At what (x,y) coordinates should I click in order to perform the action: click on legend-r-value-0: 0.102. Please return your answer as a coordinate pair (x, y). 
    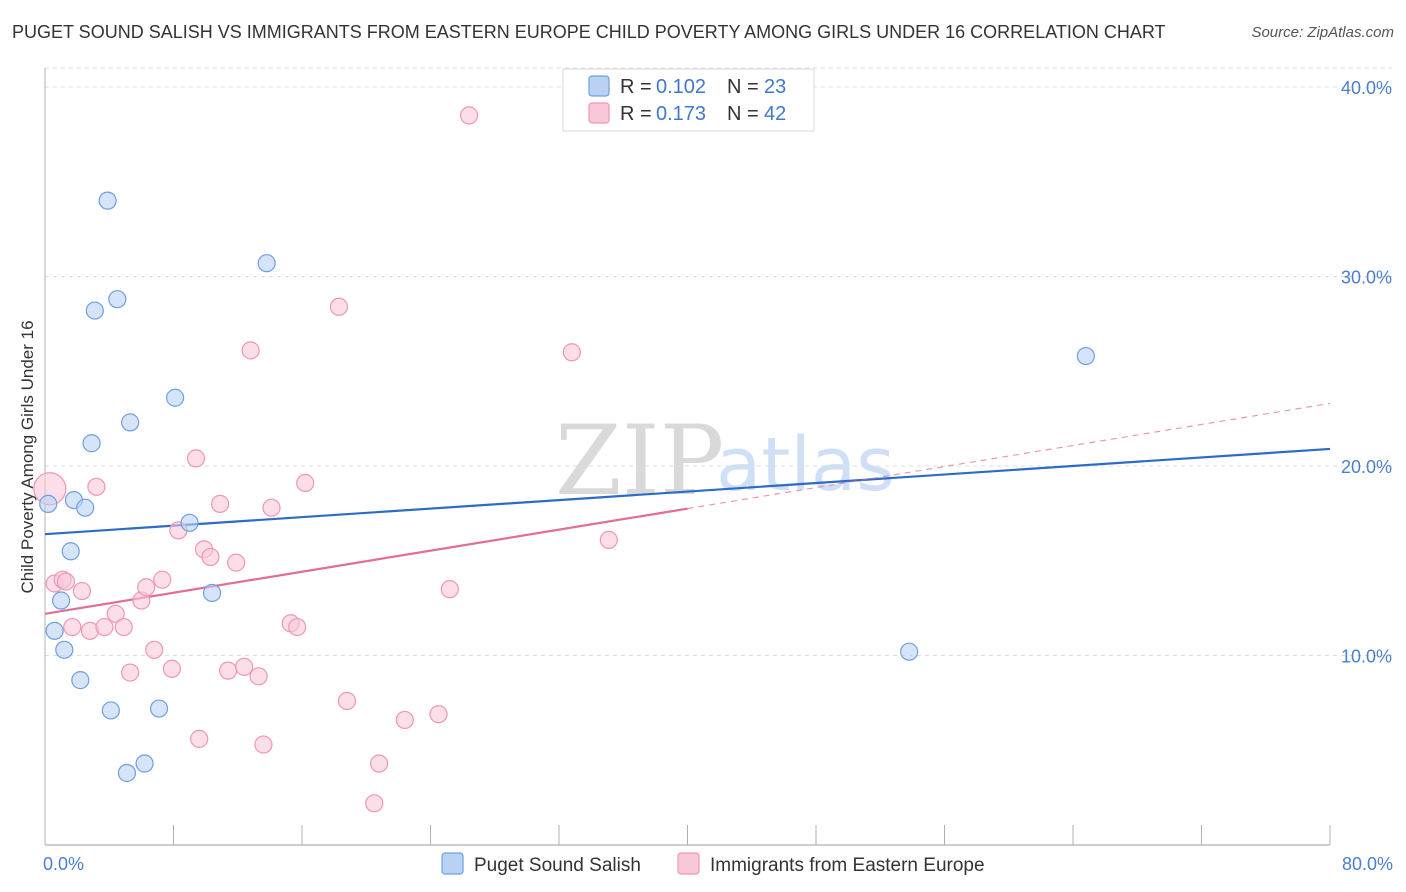
    Looking at the image, I should click on (681, 87).